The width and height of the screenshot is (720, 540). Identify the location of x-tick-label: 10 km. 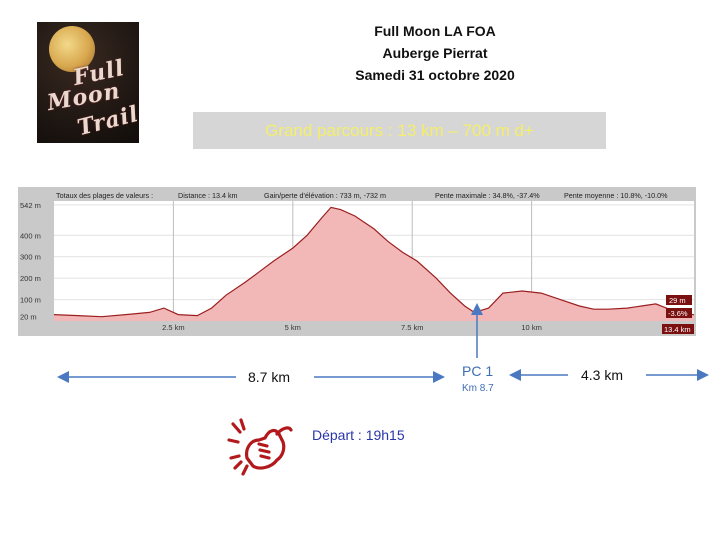
(531, 327).